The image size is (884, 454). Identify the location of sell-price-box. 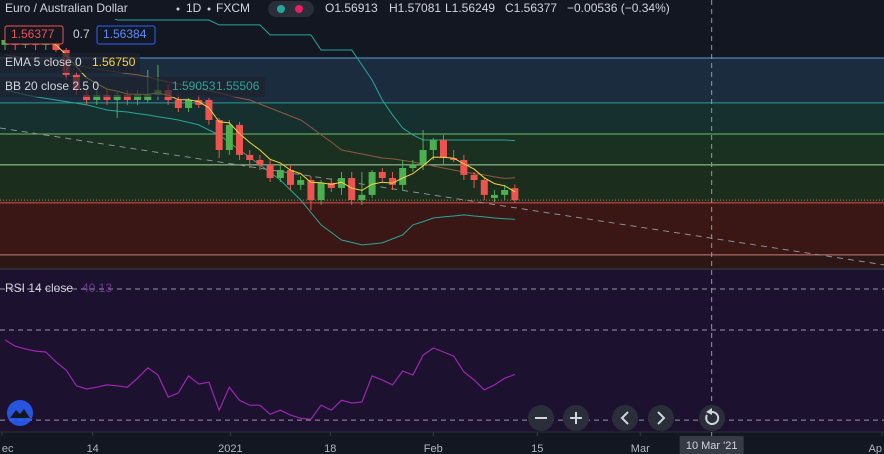
(34, 35).